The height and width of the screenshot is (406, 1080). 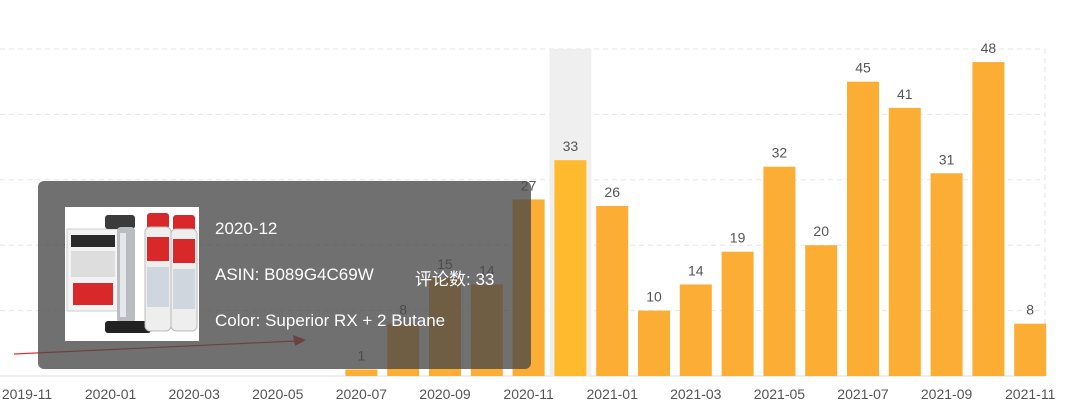 What do you see at coordinates (947, 394) in the screenshot?
I see `x-tick-label: 2021-09` at bounding box center [947, 394].